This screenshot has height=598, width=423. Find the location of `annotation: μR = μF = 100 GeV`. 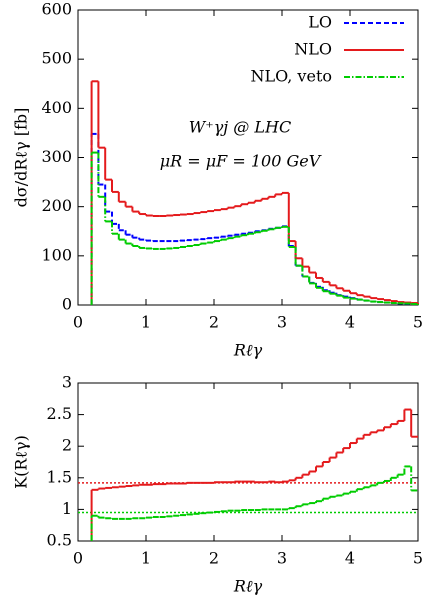

annotation: μR = μF = 100 GeV is located at coordinates (241, 161).